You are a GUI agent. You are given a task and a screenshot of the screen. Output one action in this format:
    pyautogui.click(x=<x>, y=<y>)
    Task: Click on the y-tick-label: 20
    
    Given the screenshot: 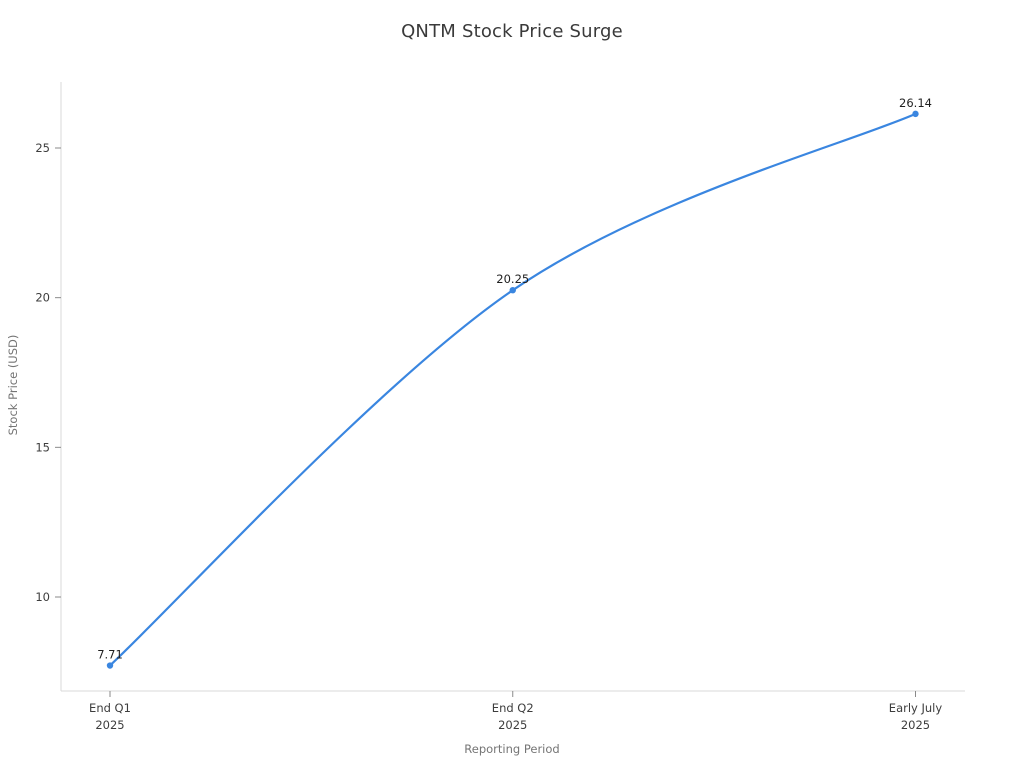 What is the action you would take?
    pyautogui.click(x=42, y=298)
    